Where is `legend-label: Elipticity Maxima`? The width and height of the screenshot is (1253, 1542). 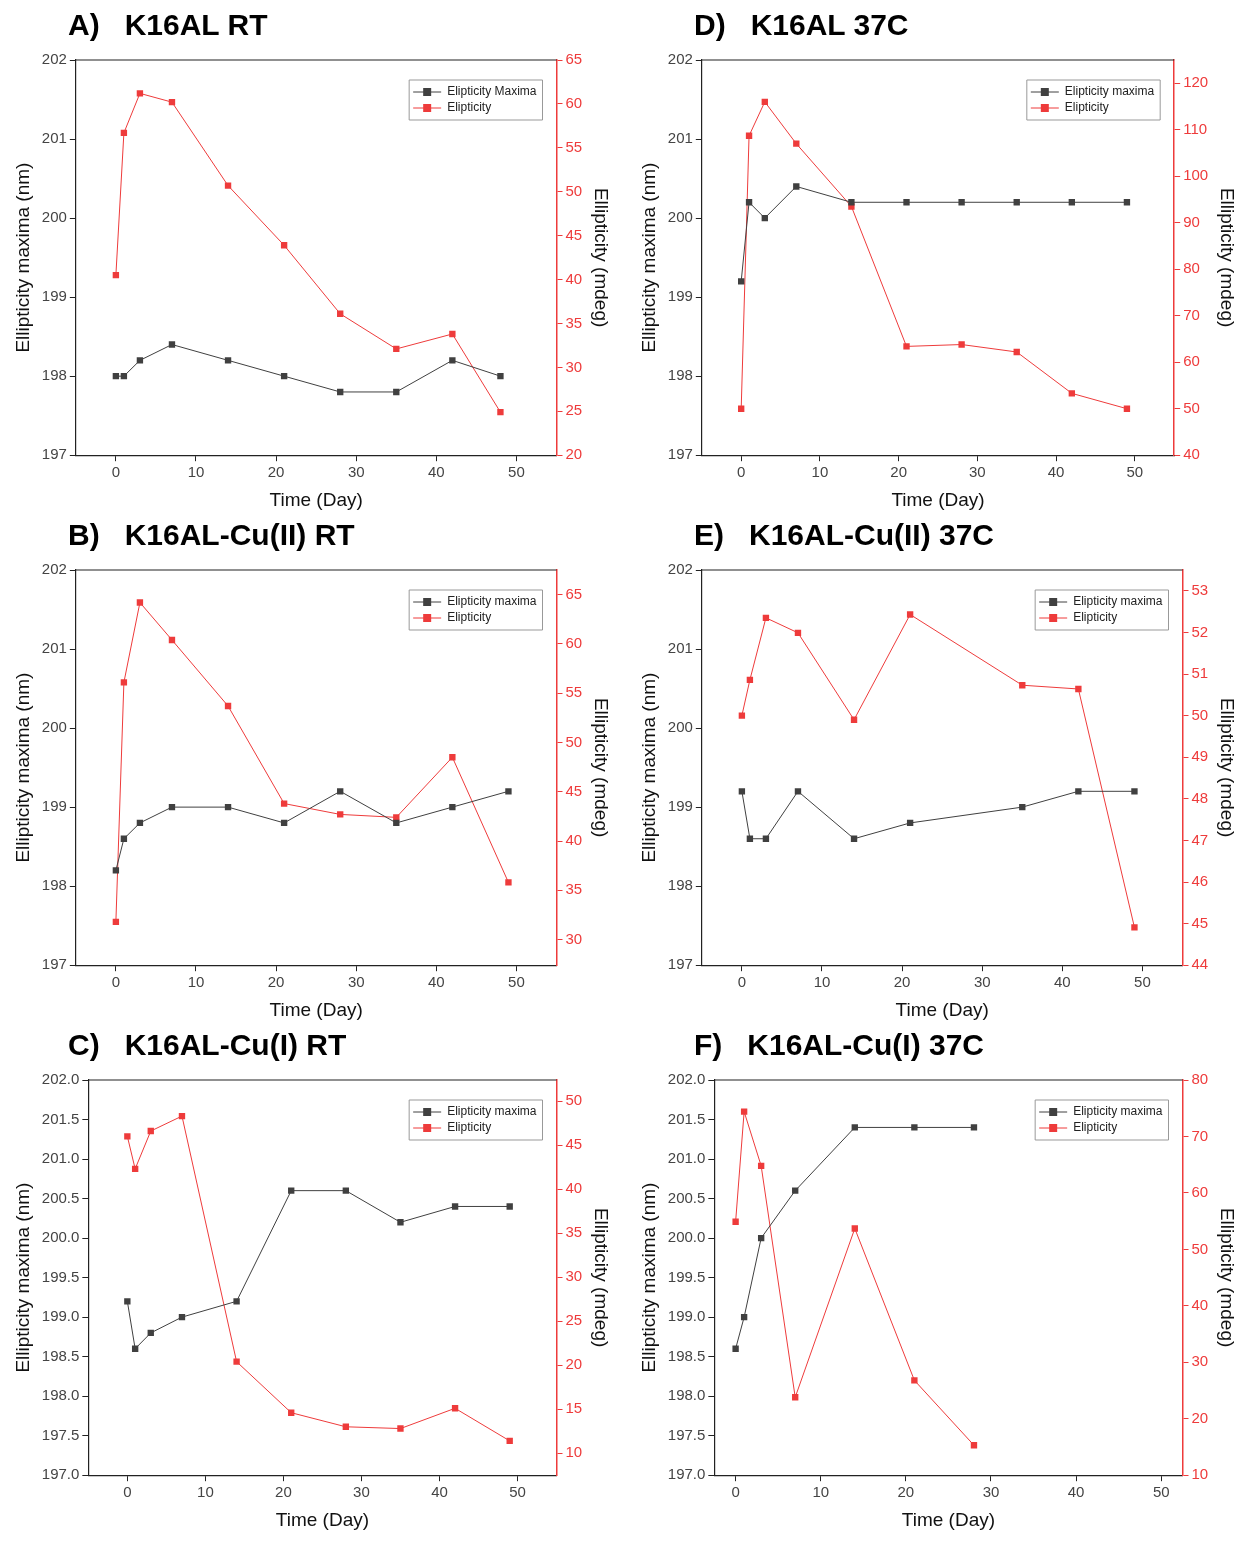 legend-label: Elipticity Maxima is located at coordinates (492, 91).